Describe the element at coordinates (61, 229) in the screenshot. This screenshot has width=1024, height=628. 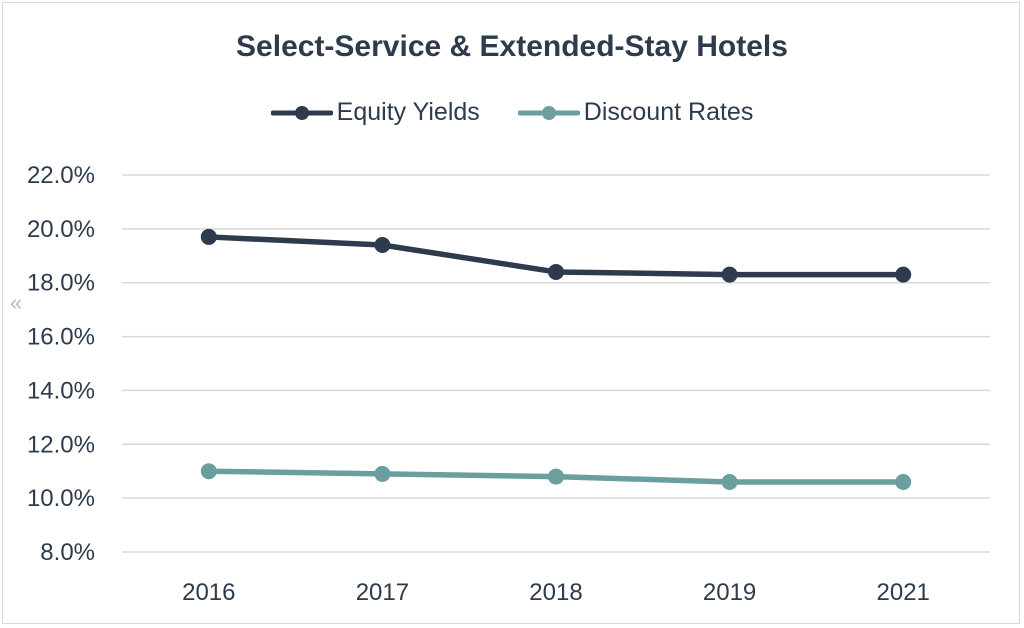
I see `y-tick-label: 20.0%` at that location.